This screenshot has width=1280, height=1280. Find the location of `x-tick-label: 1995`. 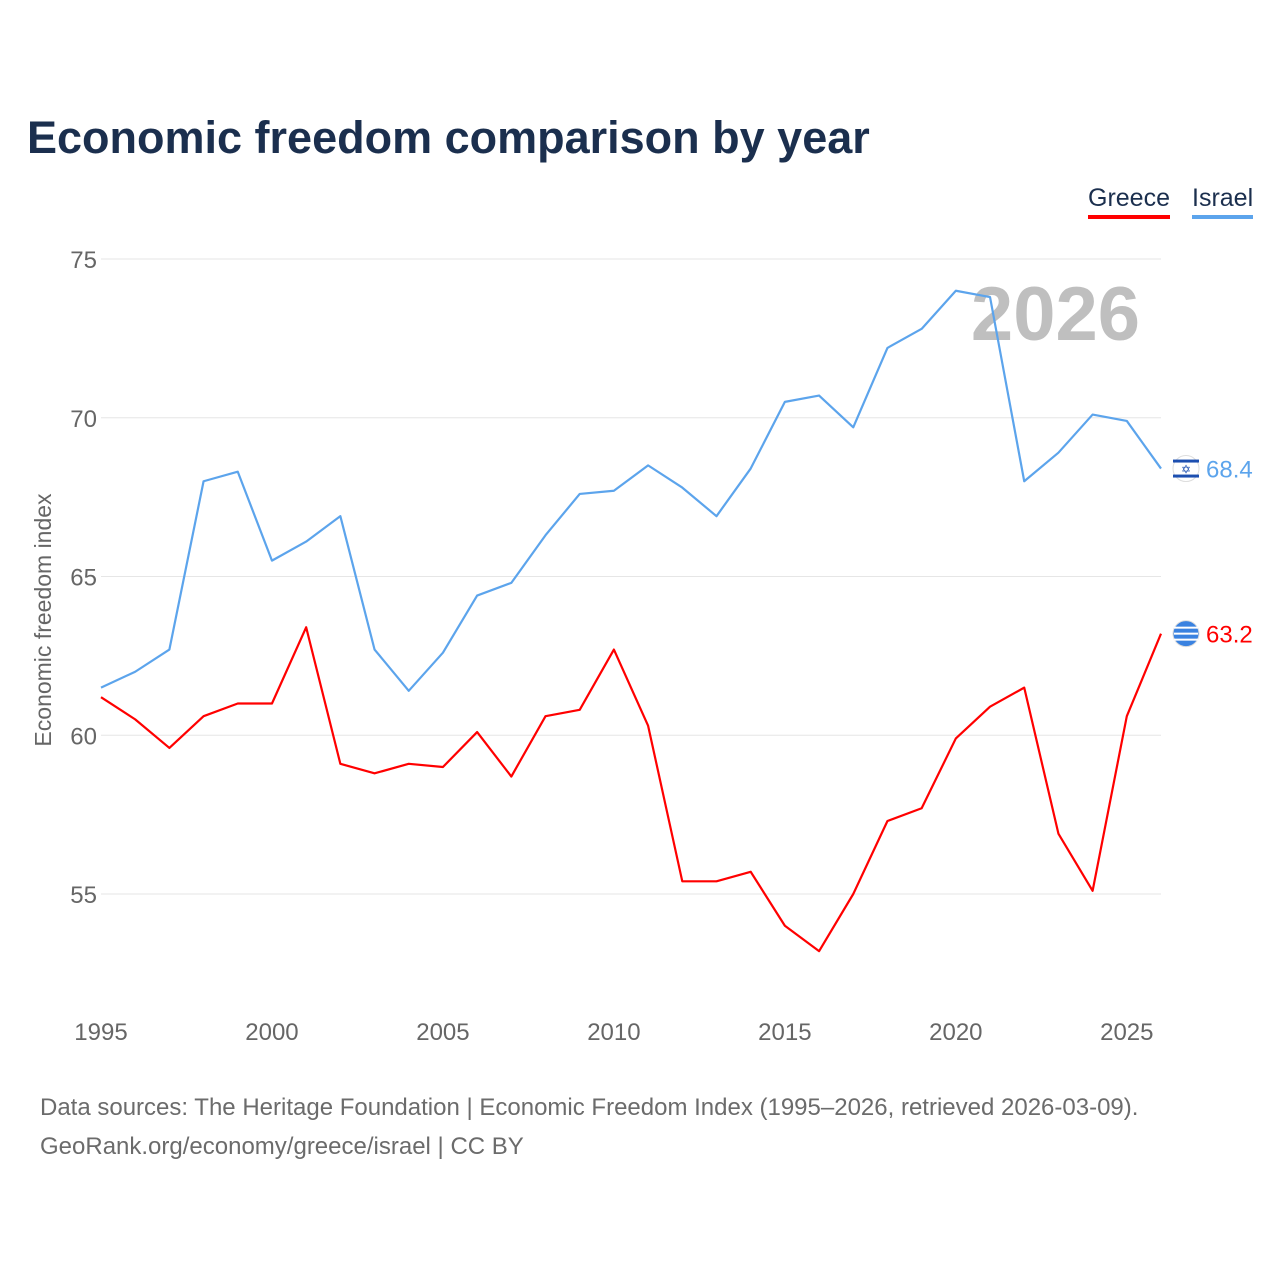

x-tick-label: 1995 is located at coordinates (100, 1032).